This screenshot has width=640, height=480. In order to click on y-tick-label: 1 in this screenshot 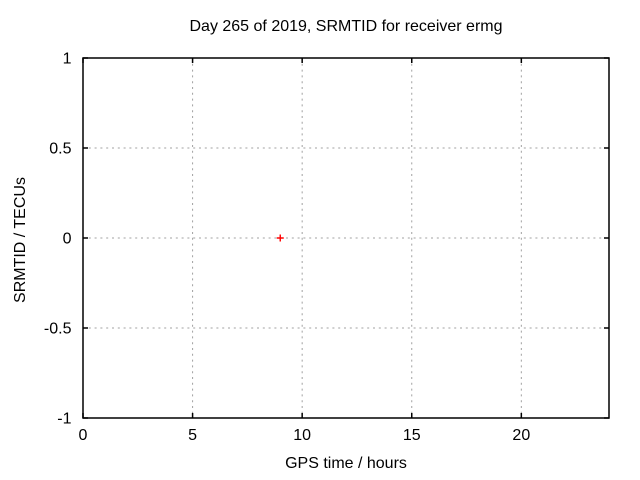, I will do `click(67, 59)`.